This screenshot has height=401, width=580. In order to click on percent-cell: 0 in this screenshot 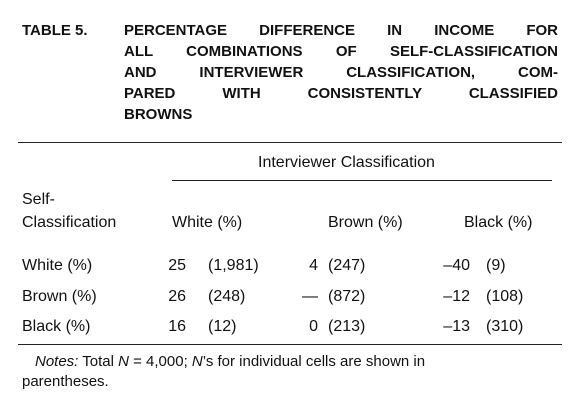, I will do `click(313, 326)`.